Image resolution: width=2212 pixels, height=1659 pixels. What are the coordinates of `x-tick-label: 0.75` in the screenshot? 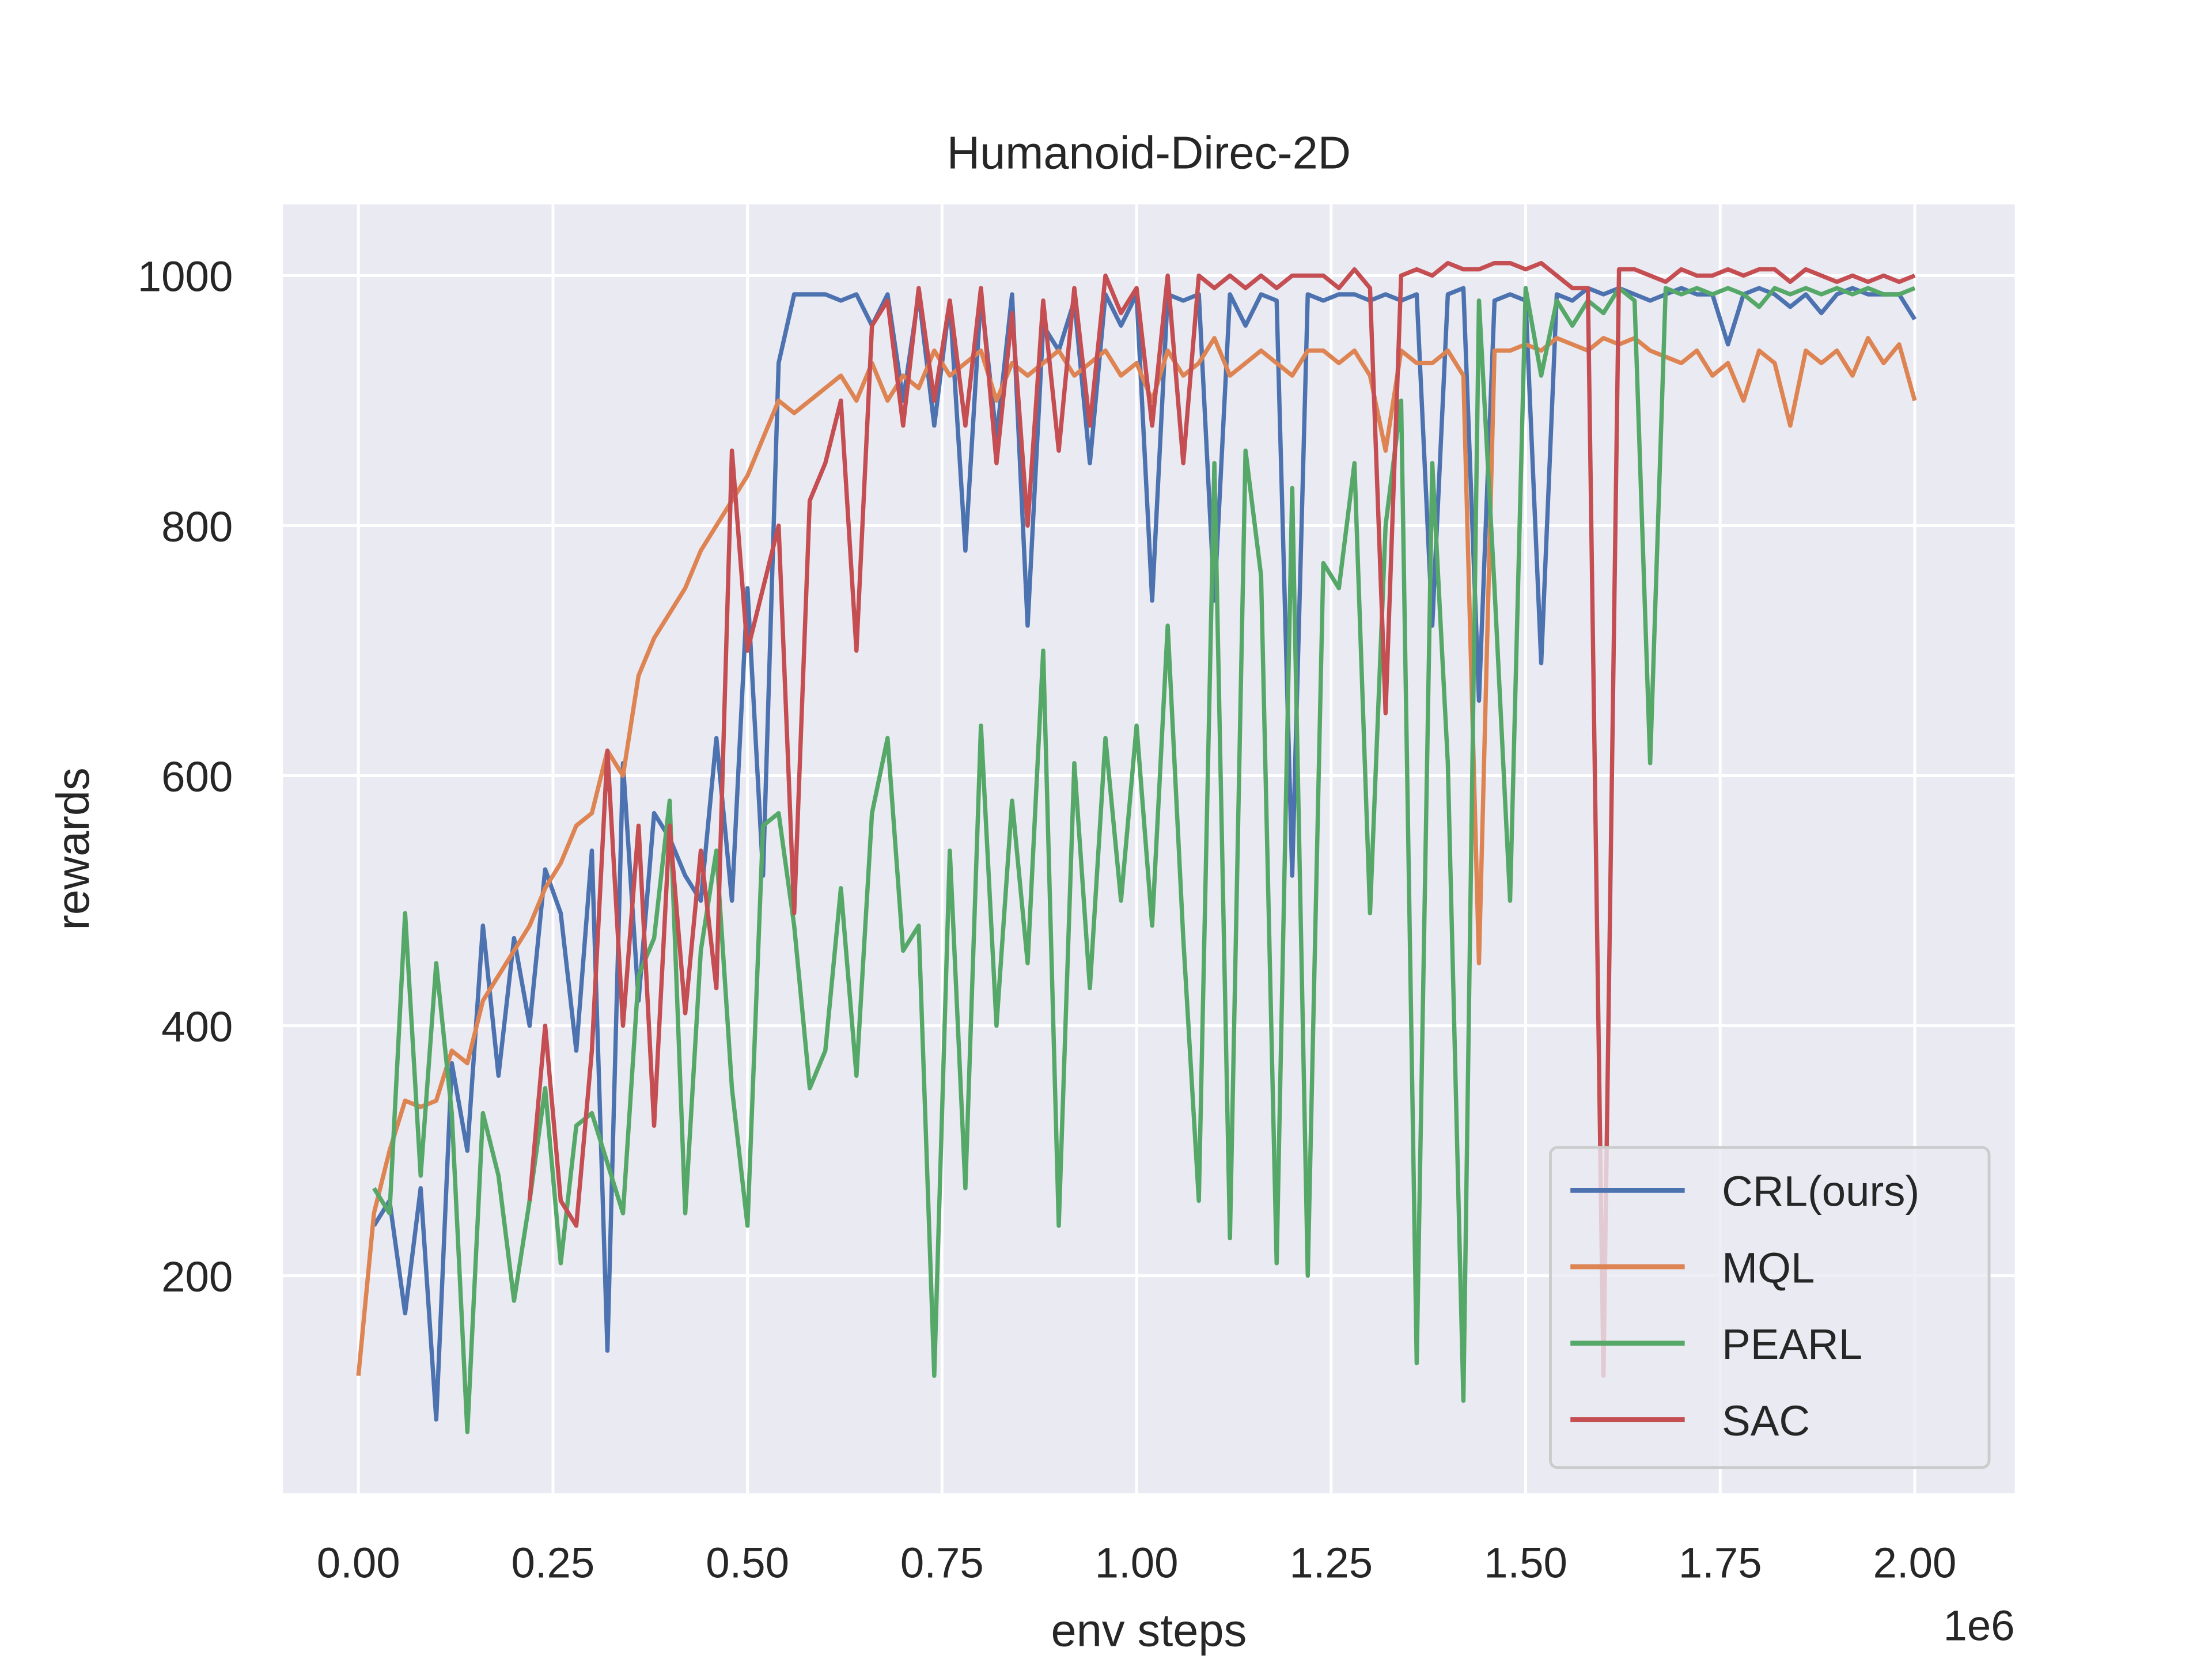 It's located at (942, 1563).